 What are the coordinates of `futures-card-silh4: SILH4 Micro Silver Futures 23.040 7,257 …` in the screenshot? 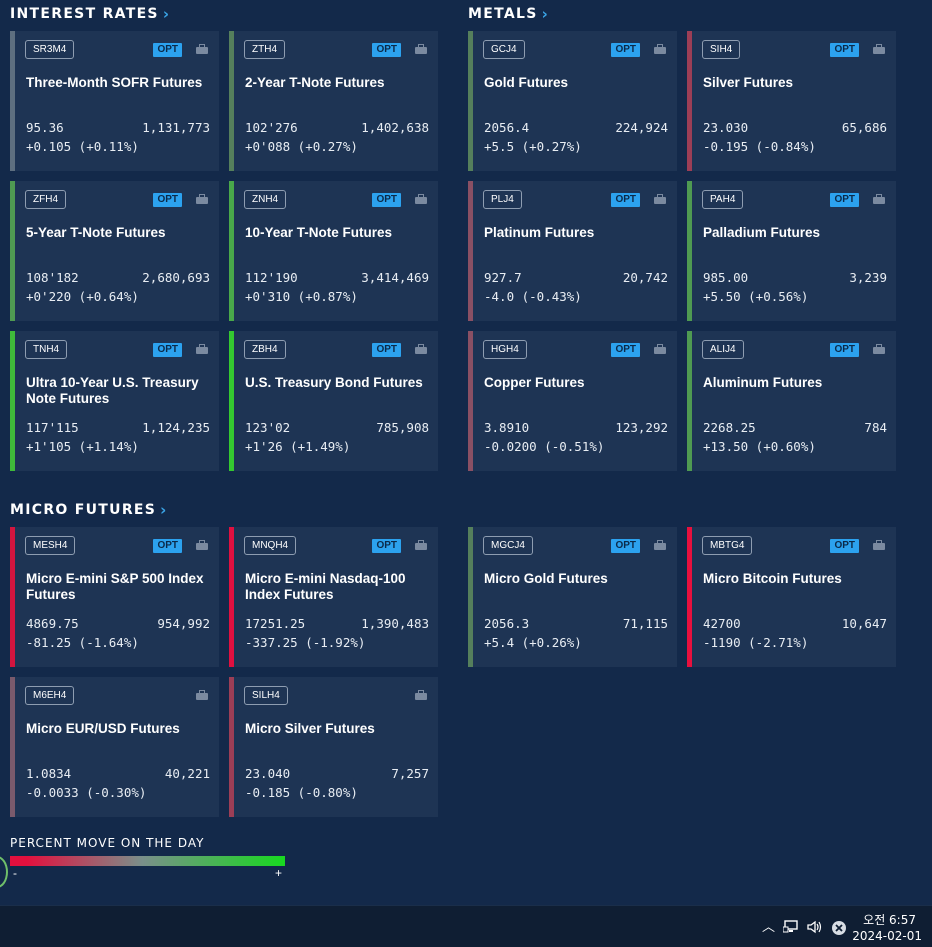 It's located at (333, 747).